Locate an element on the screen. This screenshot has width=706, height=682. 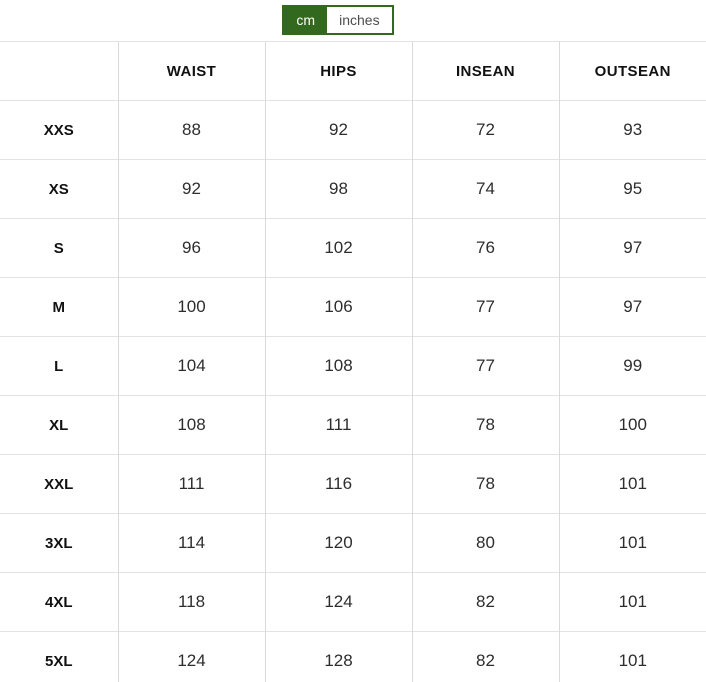
measurement-cell: 80 is located at coordinates (485, 543).